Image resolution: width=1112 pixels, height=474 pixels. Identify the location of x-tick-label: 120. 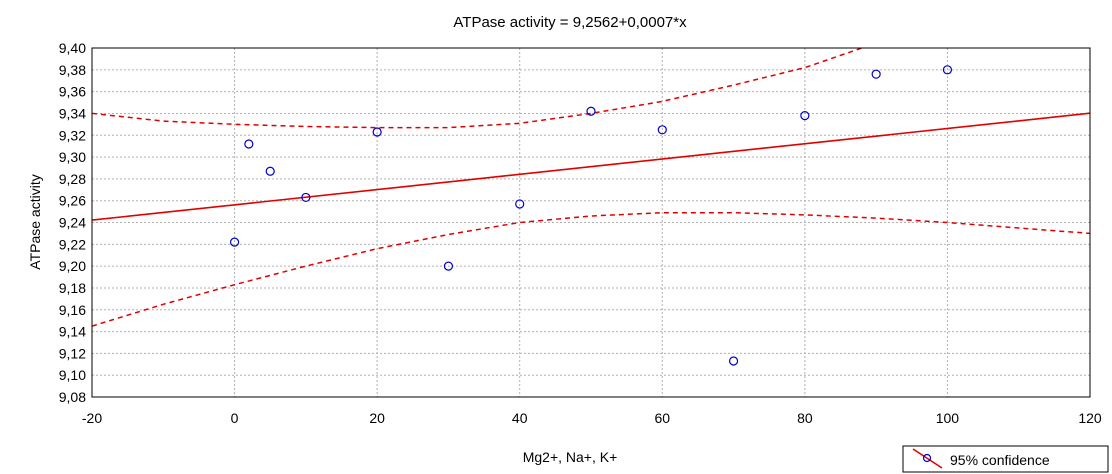
(1090, 418).